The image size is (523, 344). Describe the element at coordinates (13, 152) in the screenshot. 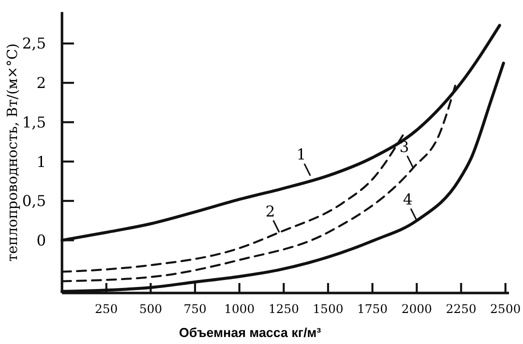

I see `y-axis-title: теплопроводность, Вт/(м×°С)` at that location.